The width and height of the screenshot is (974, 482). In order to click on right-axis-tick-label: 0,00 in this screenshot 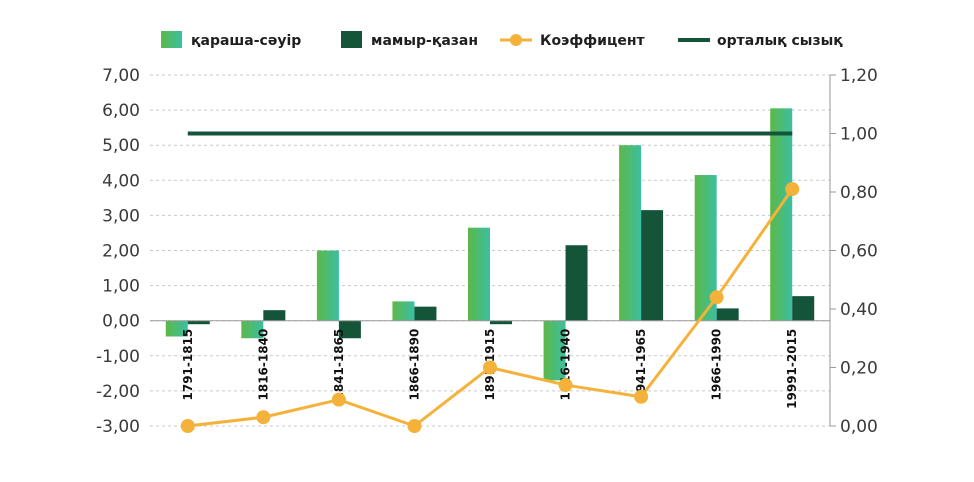, I will do `click(859, 427)`.